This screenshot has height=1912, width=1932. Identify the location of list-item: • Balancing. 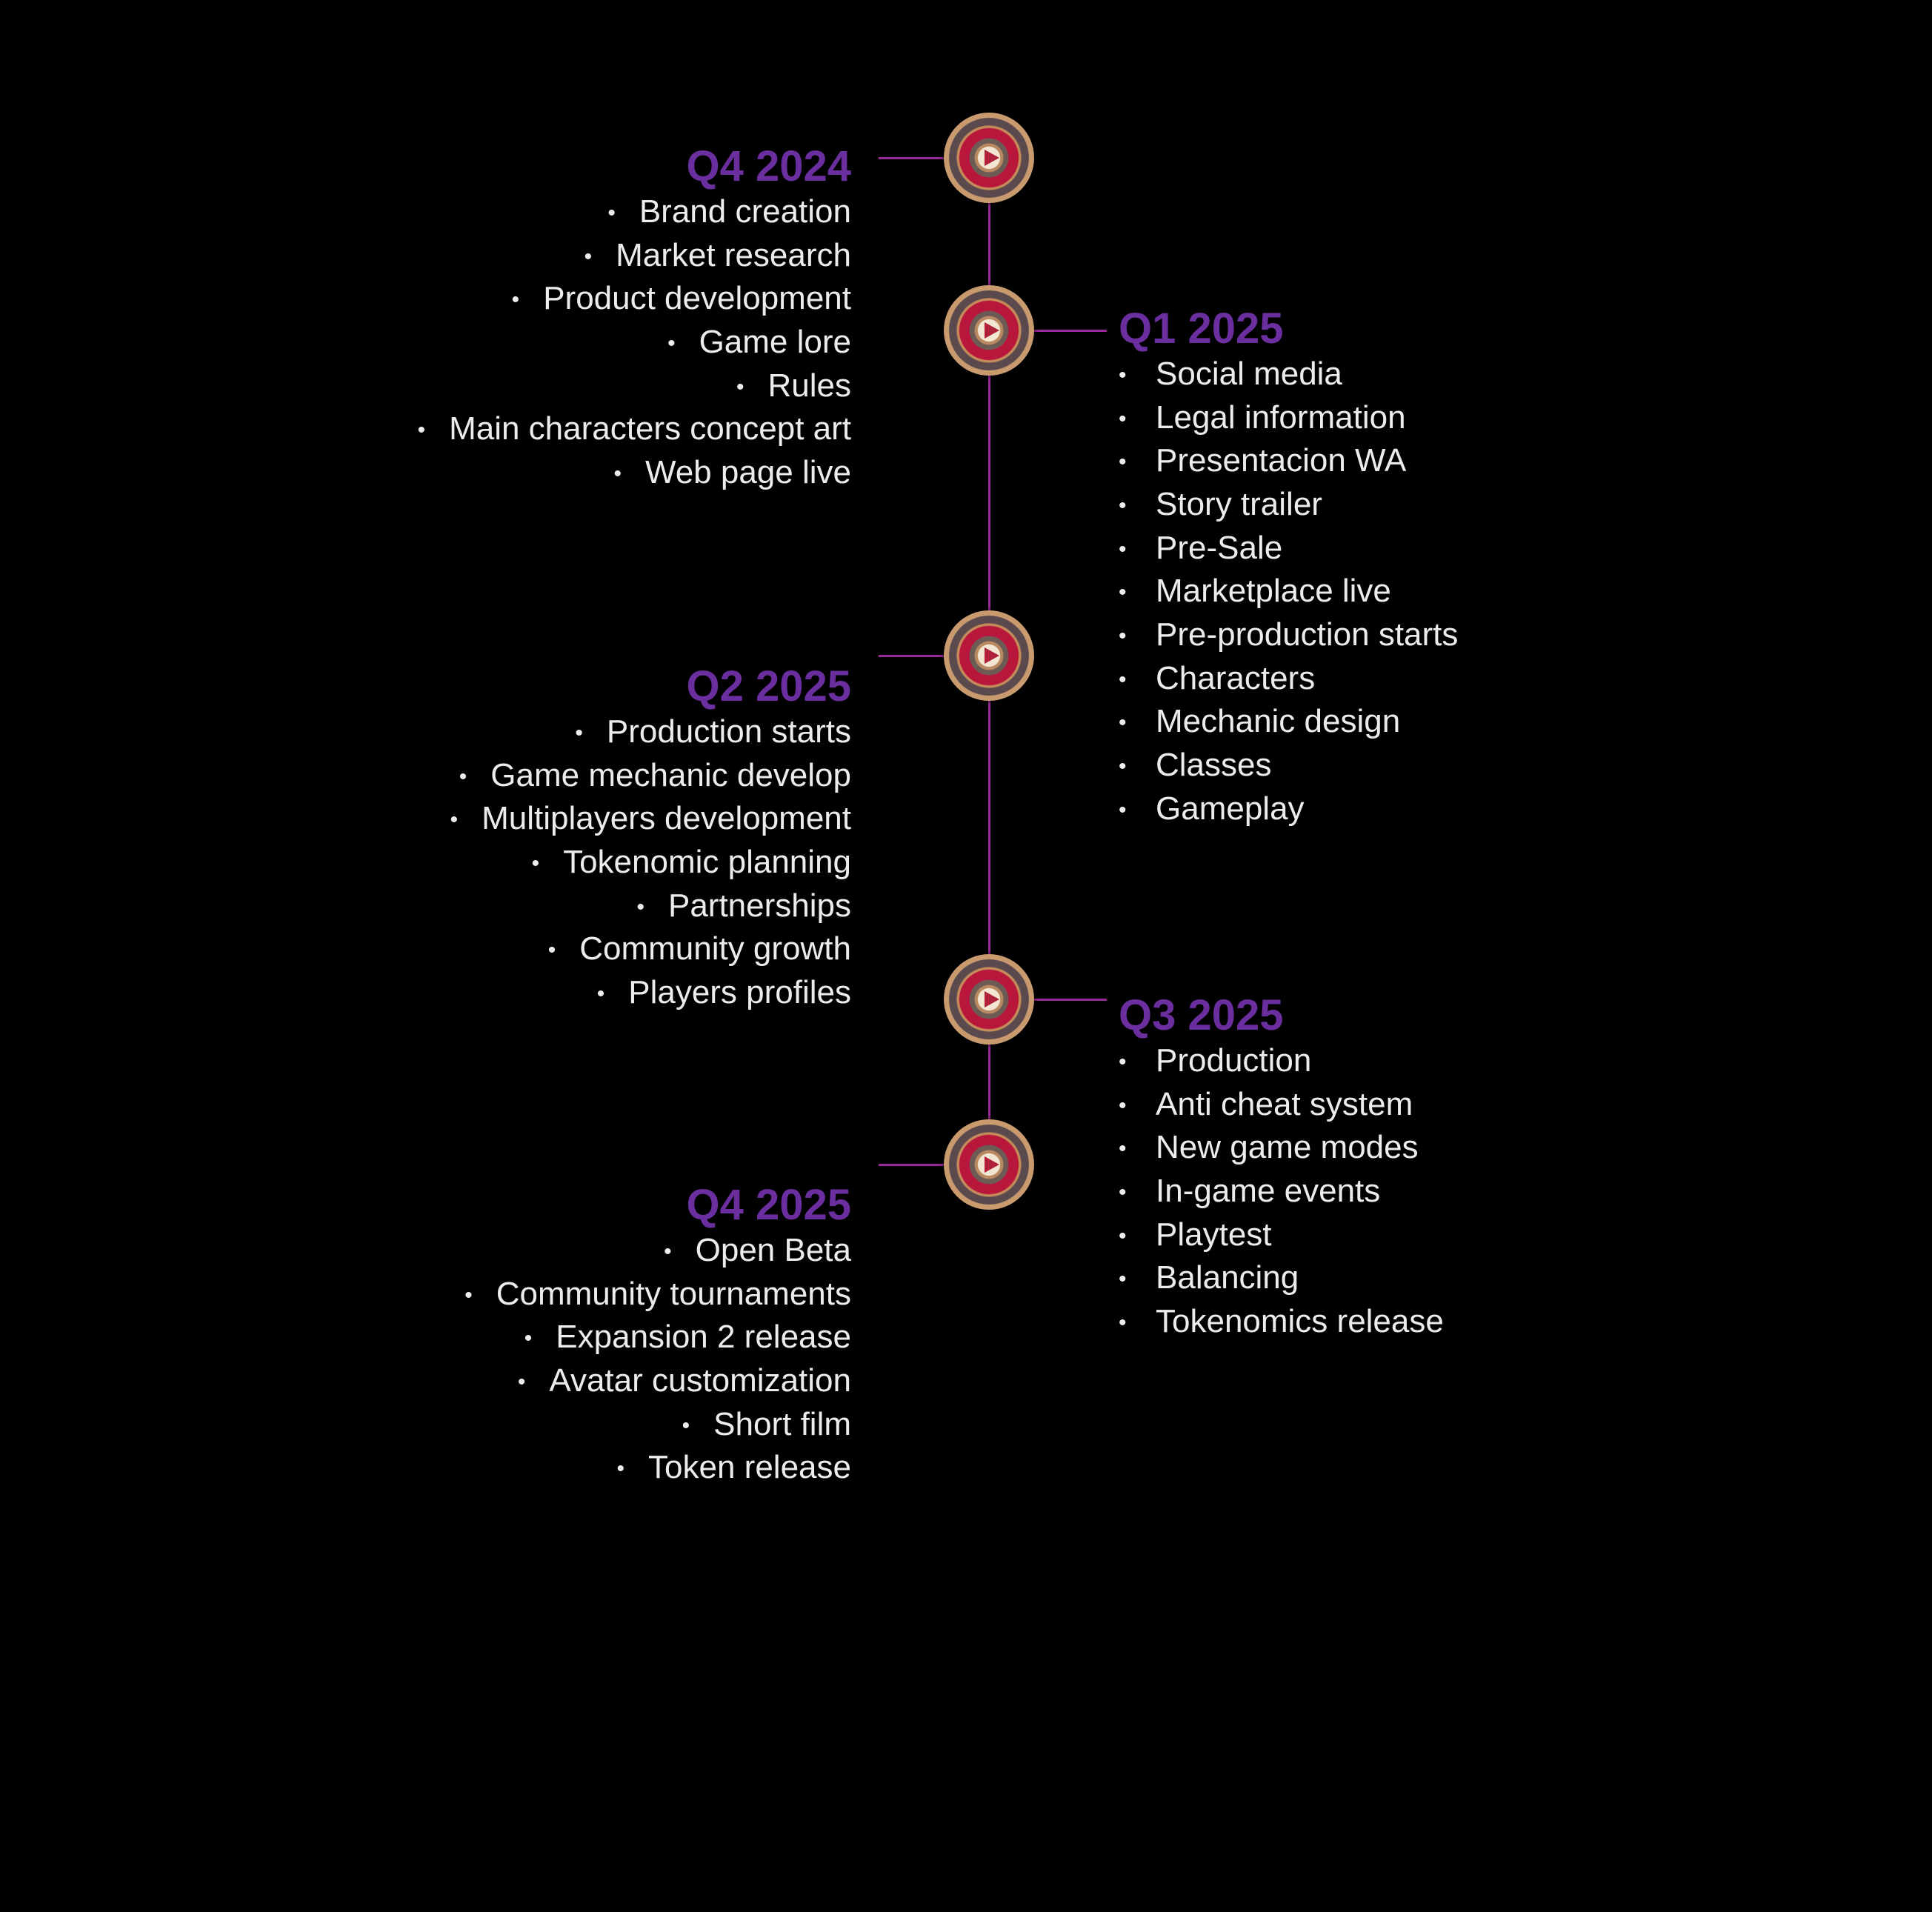
(1282, 1279).